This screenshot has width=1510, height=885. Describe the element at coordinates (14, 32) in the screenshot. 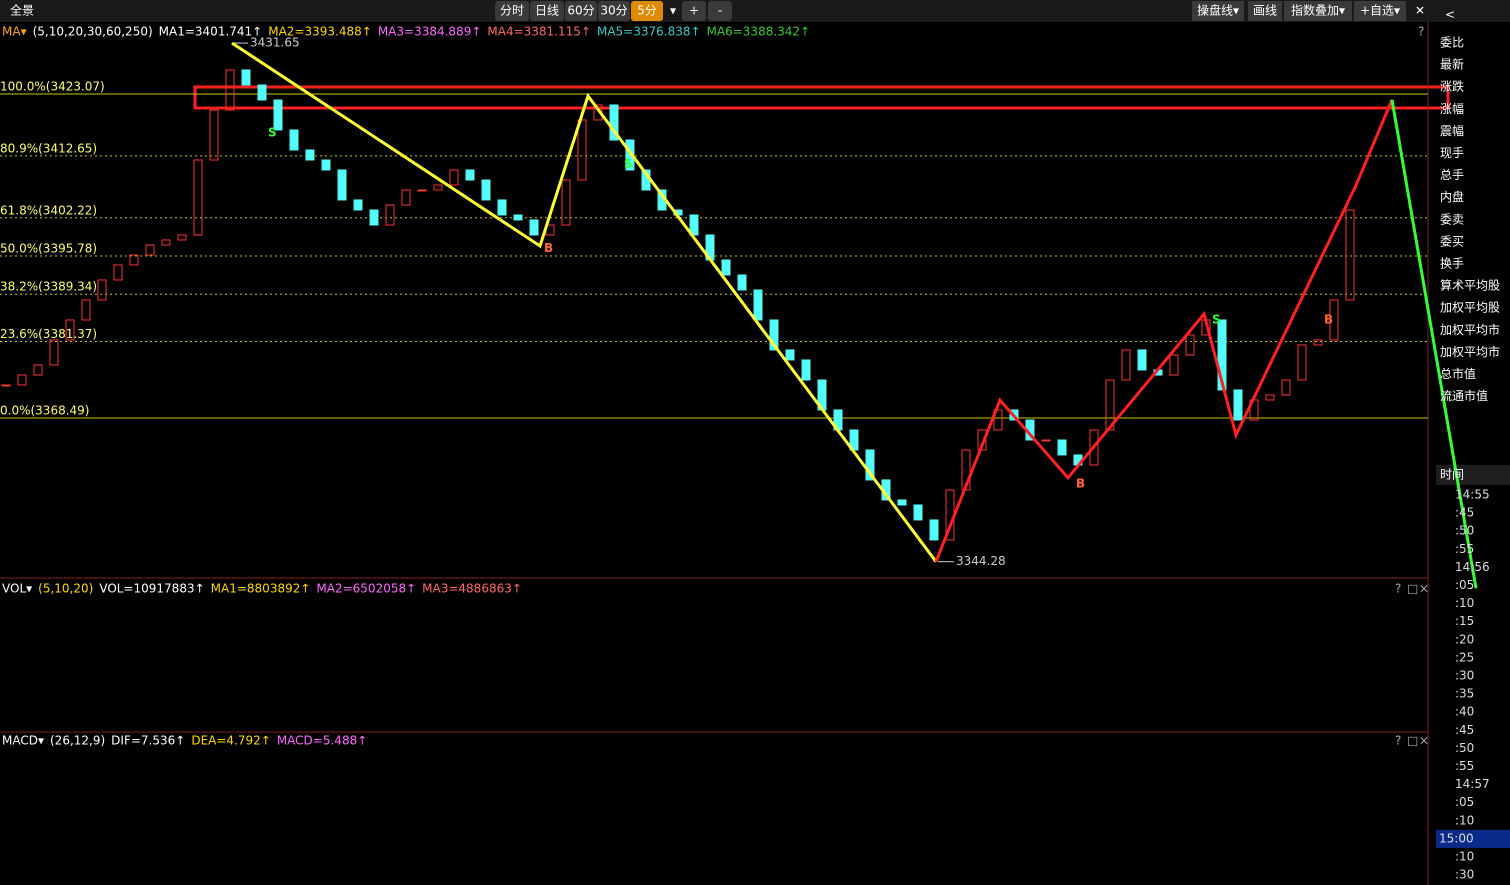

I see `legend-item: MA▾` at that location.